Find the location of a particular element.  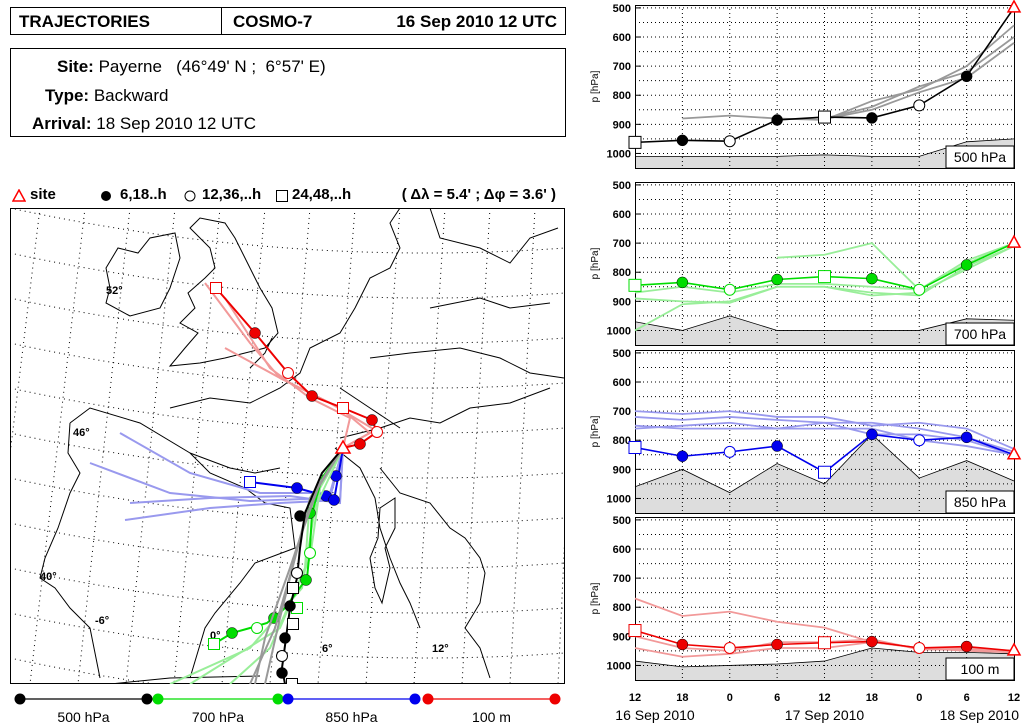

lon-label-6: 6° is located at coordinates (327, 649).